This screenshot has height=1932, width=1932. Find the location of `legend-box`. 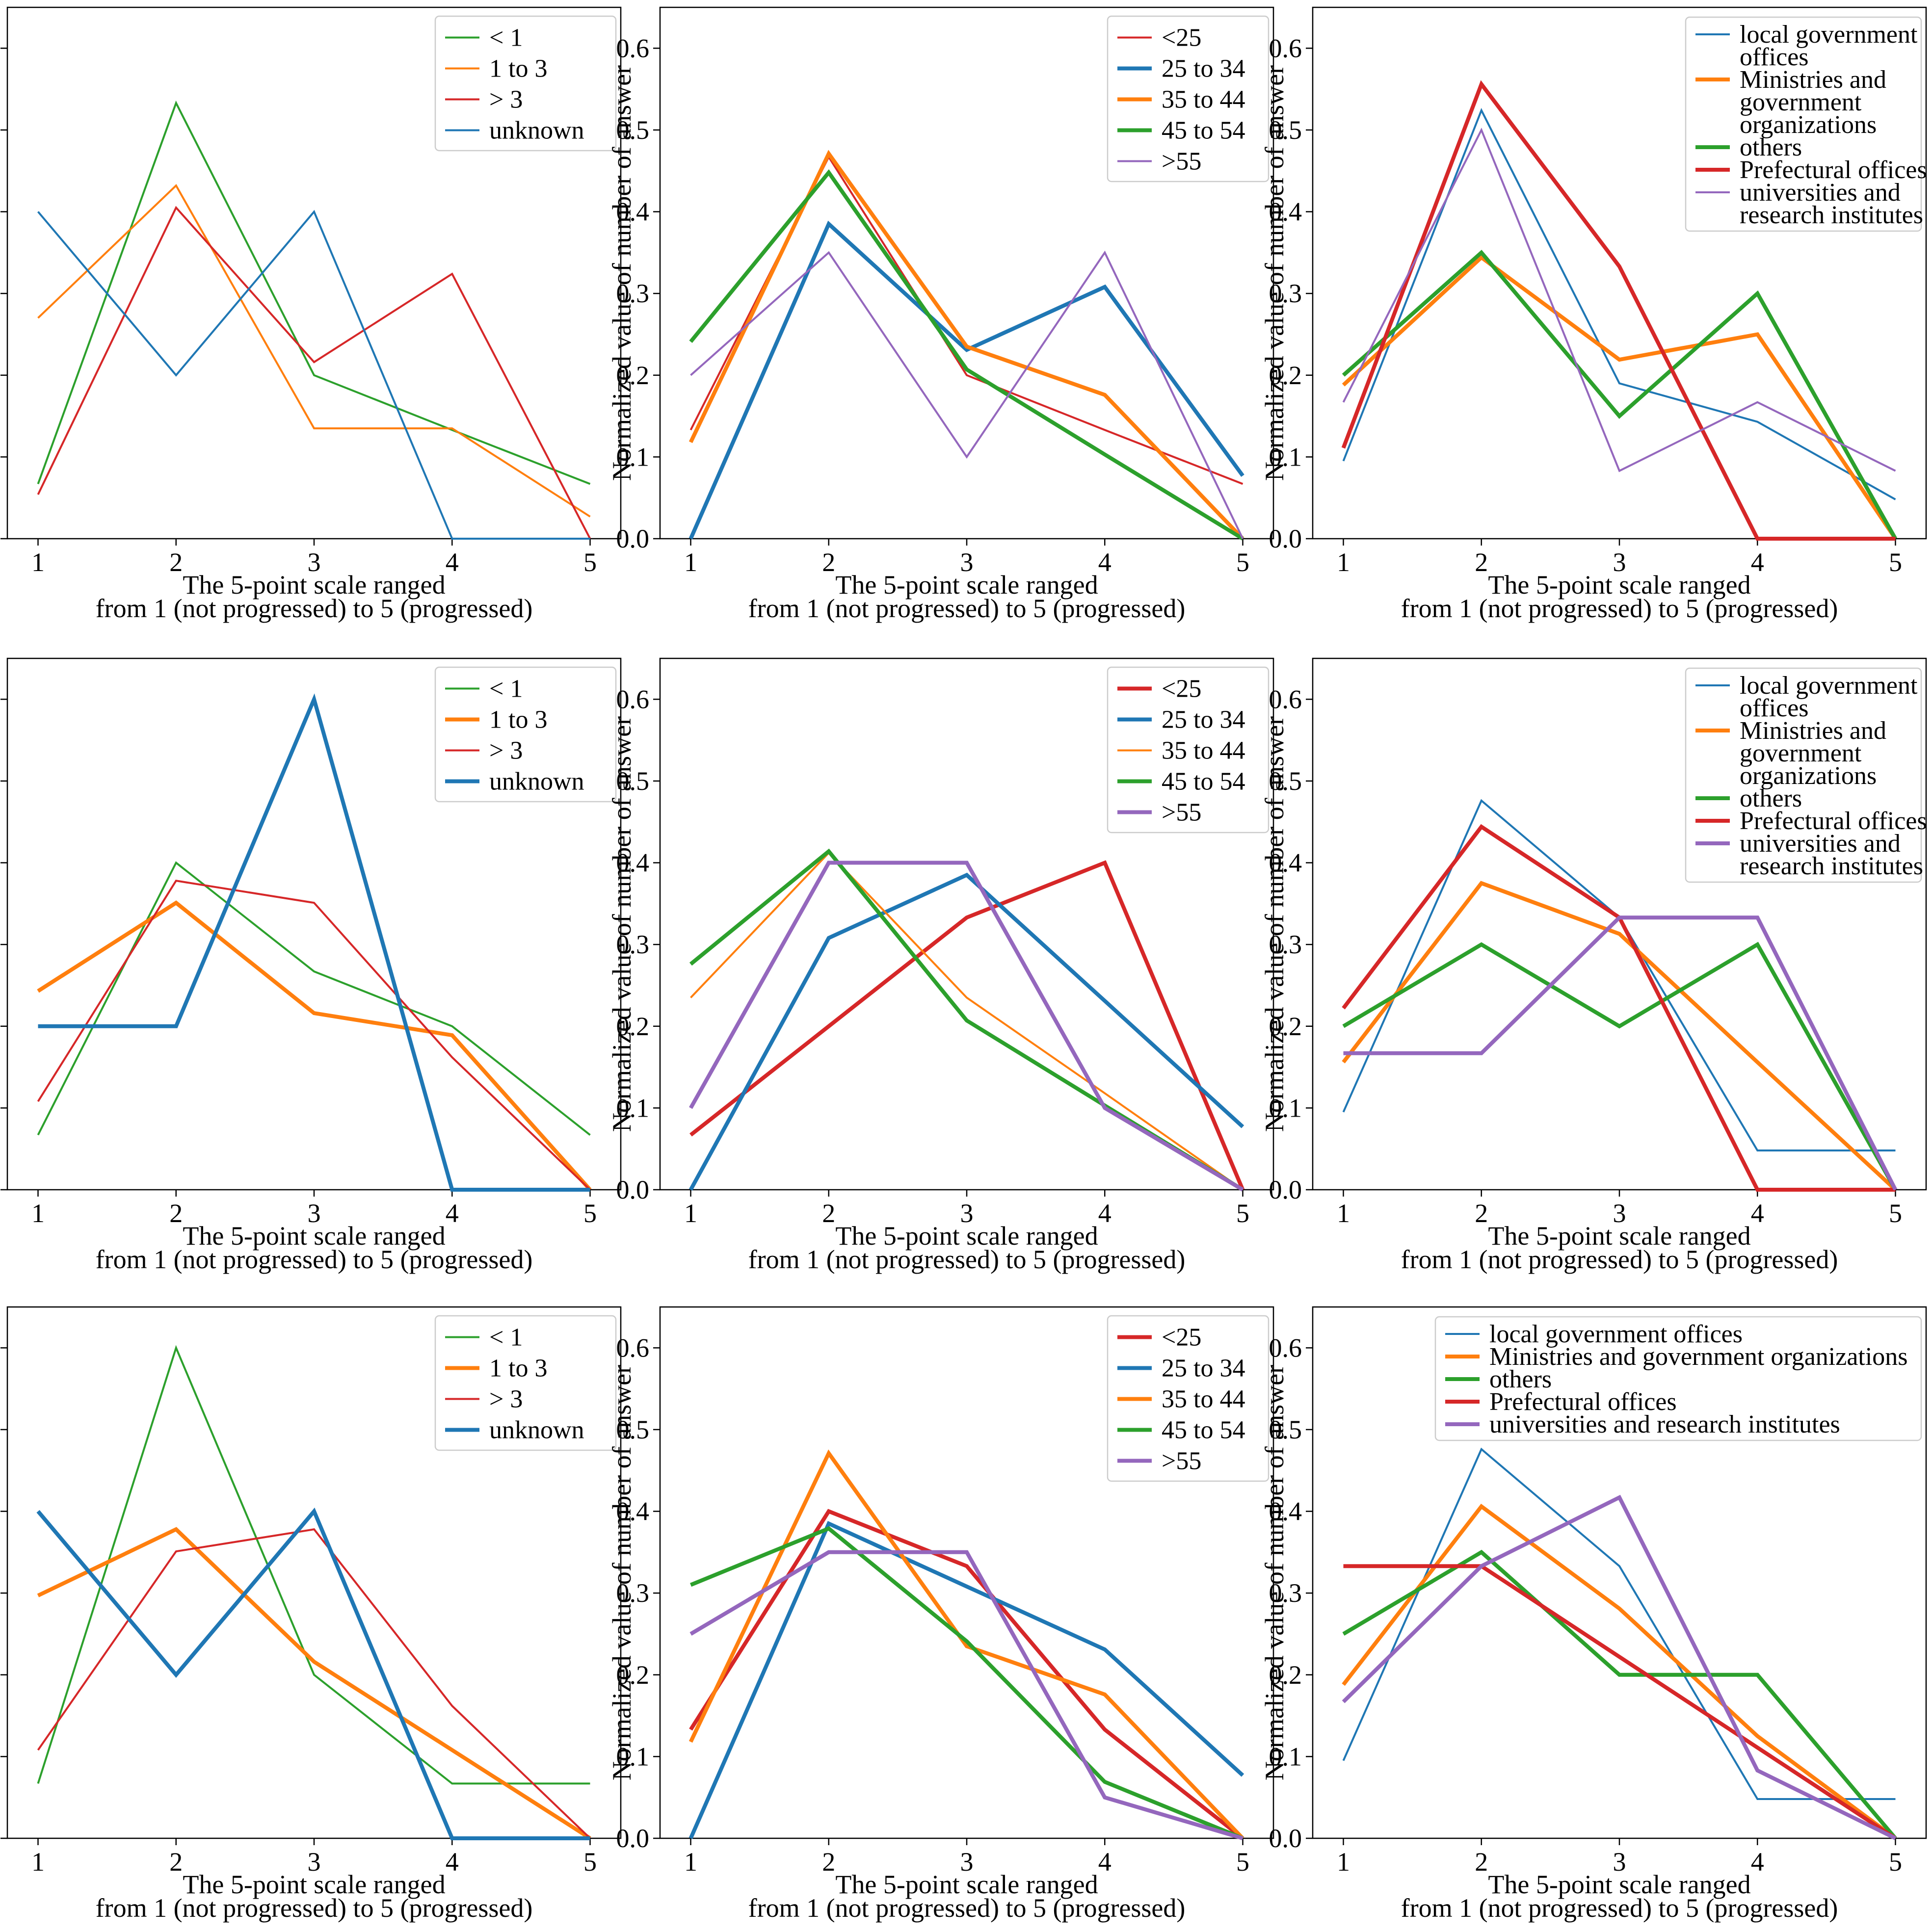

legend-box is located at coordinates (1188, 1398).